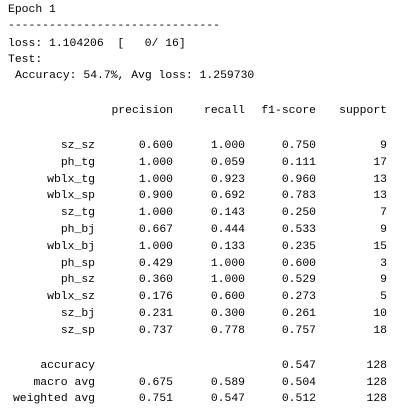  I want to click on cell: 0.250, so click(298, 213).